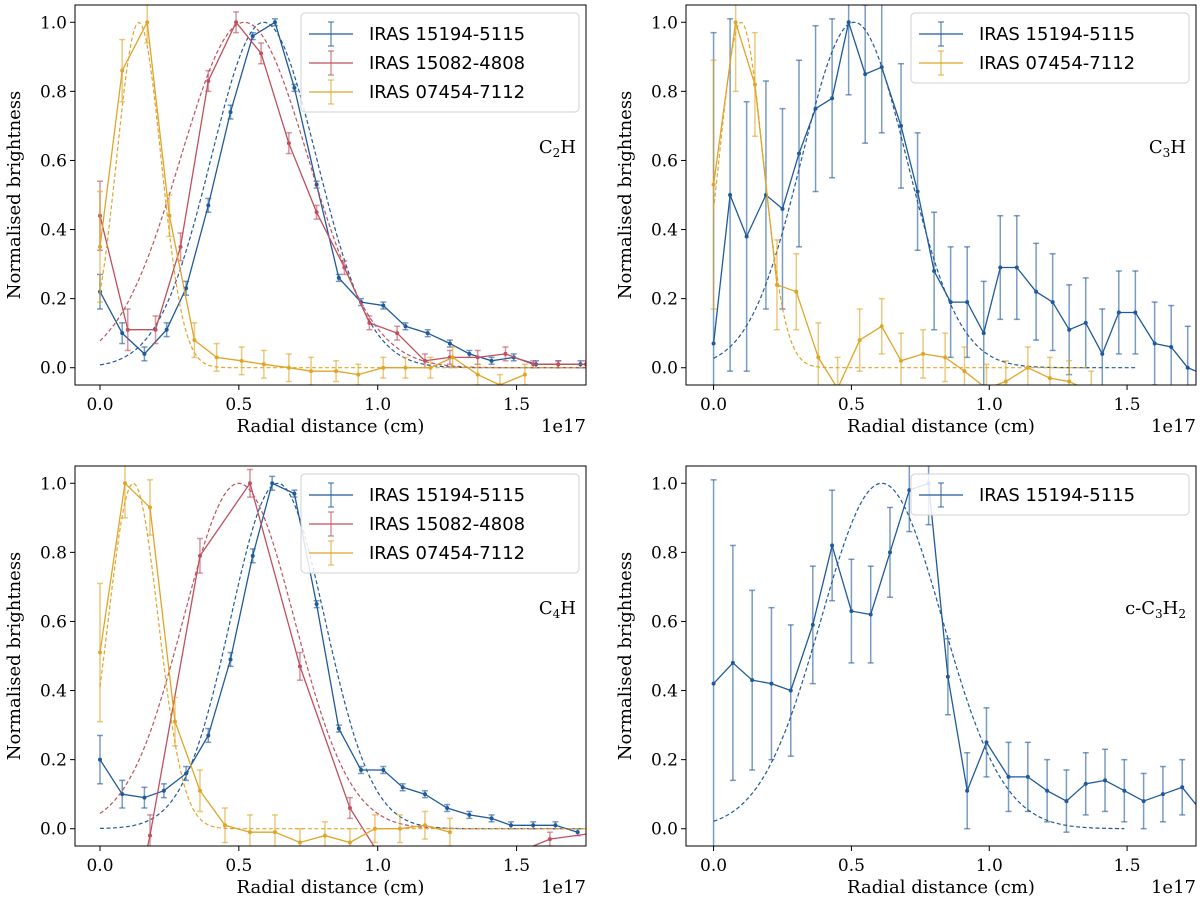 This screenshot has width=1200, height=906. Describe the element at coordinates (919, 656) in the screenshot. I see `fit-curve` at that location.